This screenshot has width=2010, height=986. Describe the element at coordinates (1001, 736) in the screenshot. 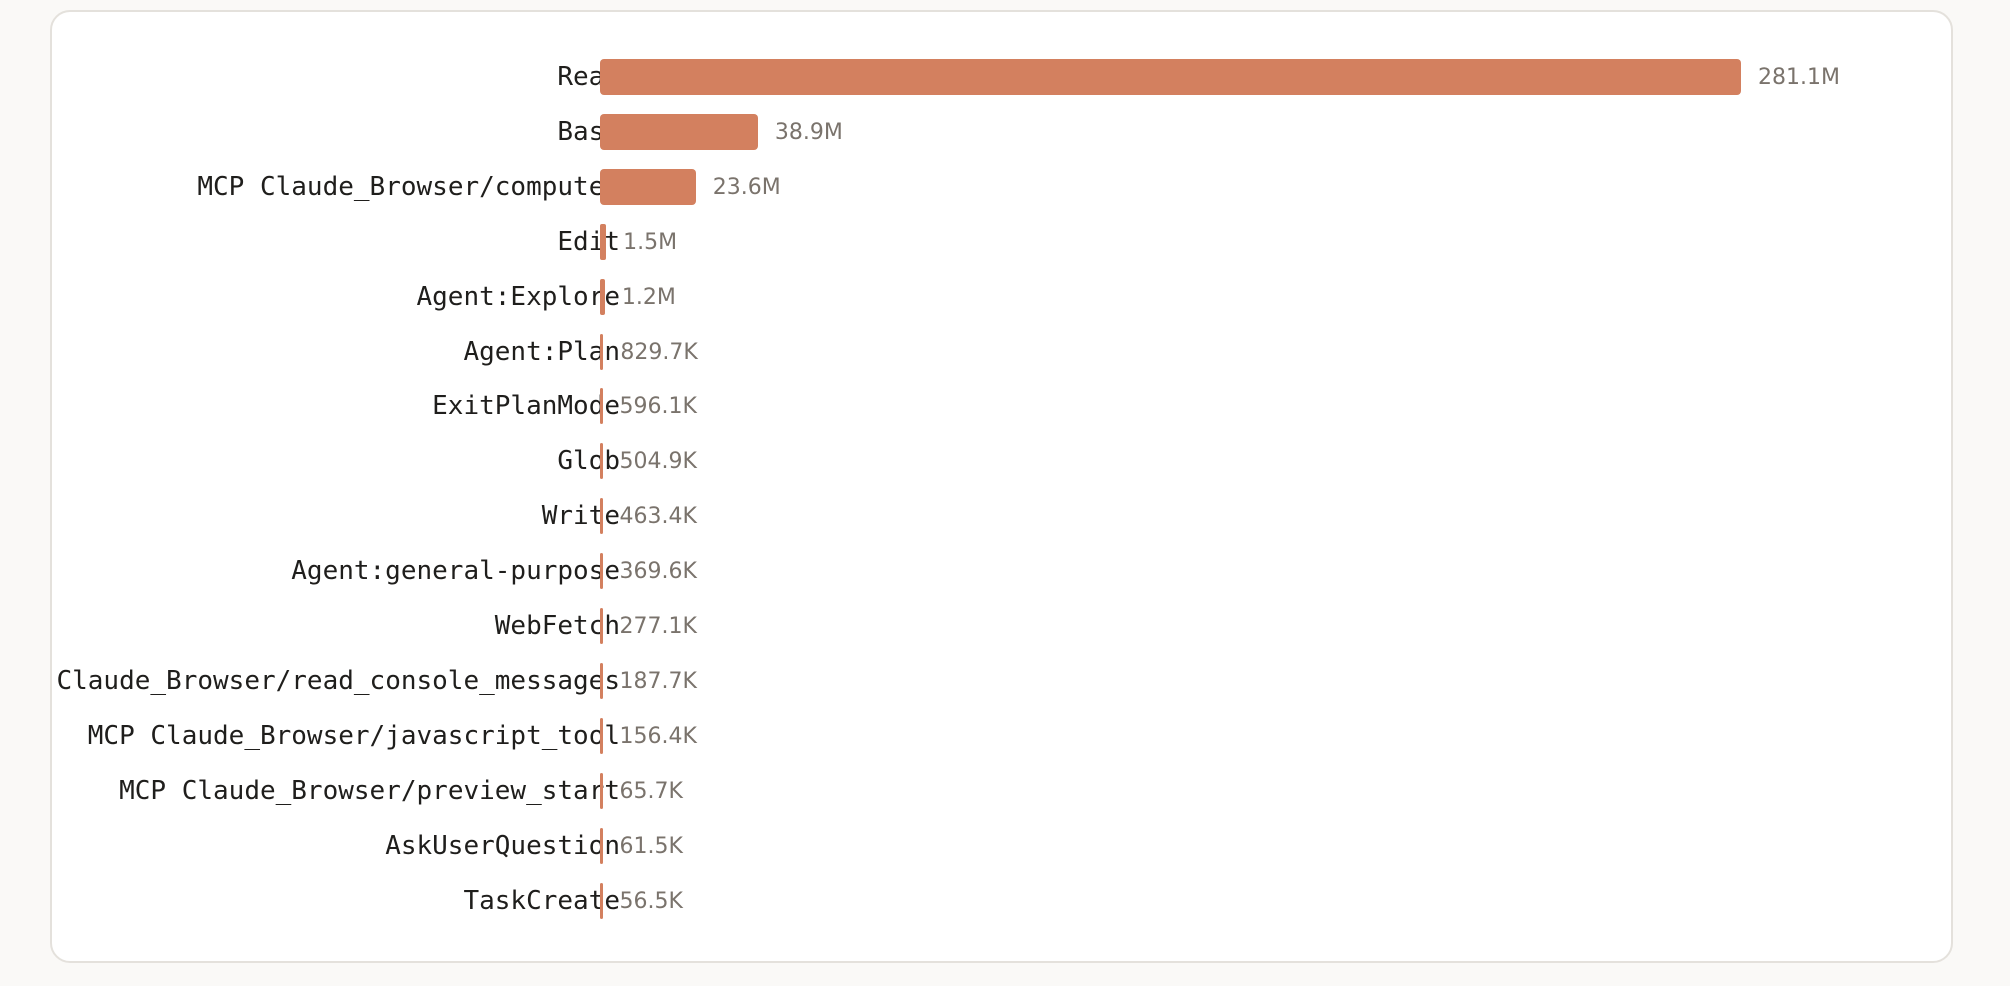

I see `bar-row: MCP Claude_Browser/javascript_tool 156.4K` at that location.